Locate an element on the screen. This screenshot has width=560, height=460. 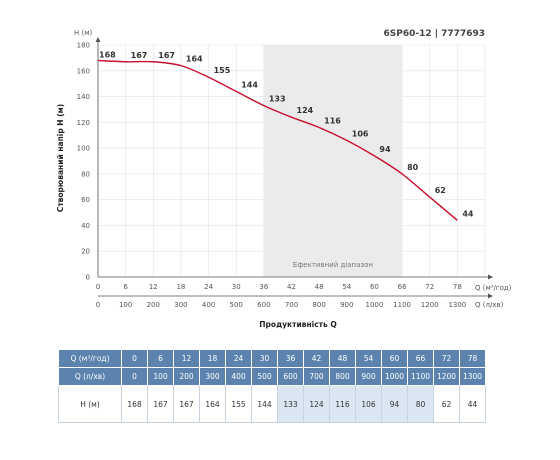
x-axis-arrow is located at coordinates (490, 277).